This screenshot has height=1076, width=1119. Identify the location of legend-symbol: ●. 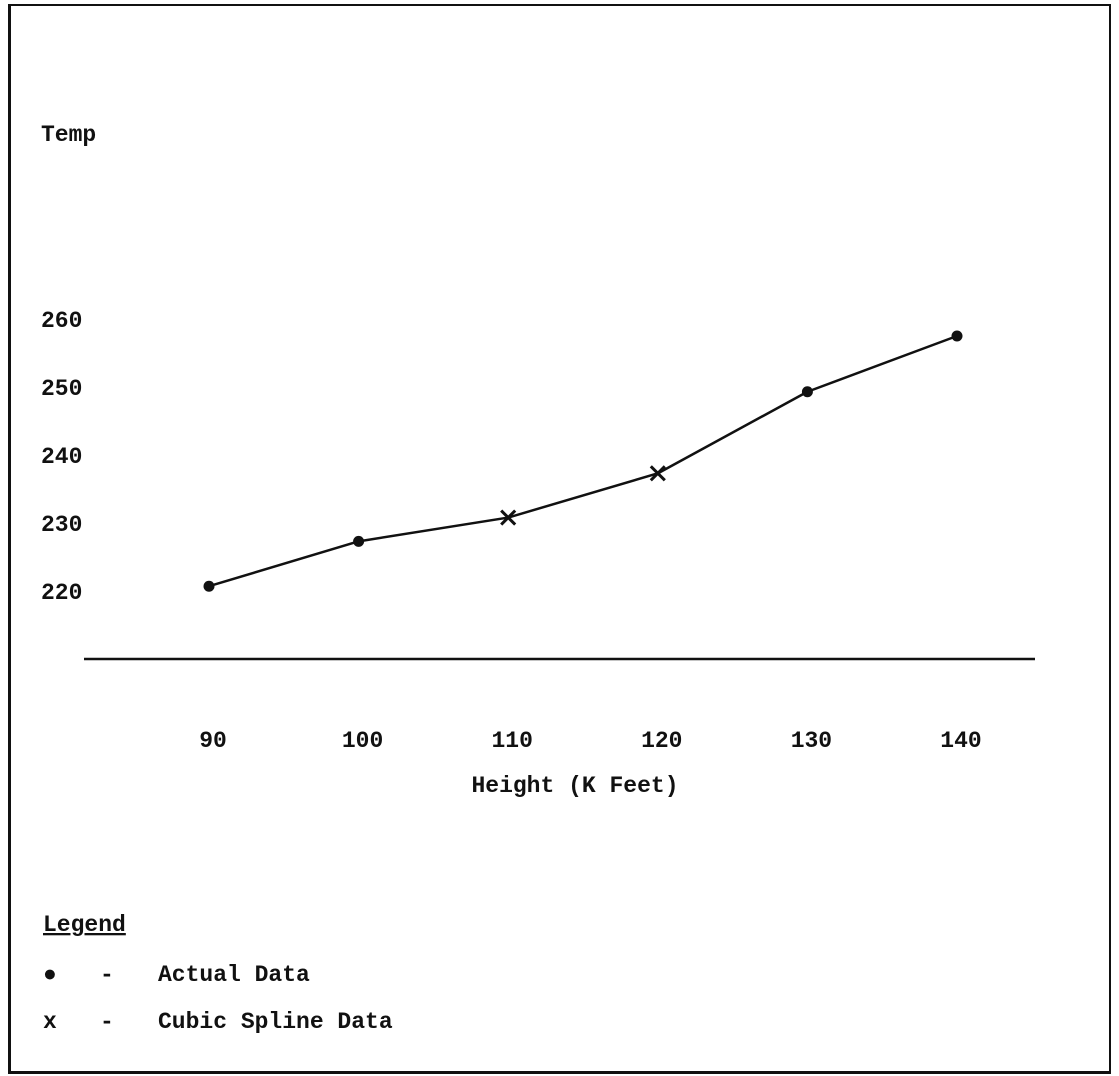
(50, 975).